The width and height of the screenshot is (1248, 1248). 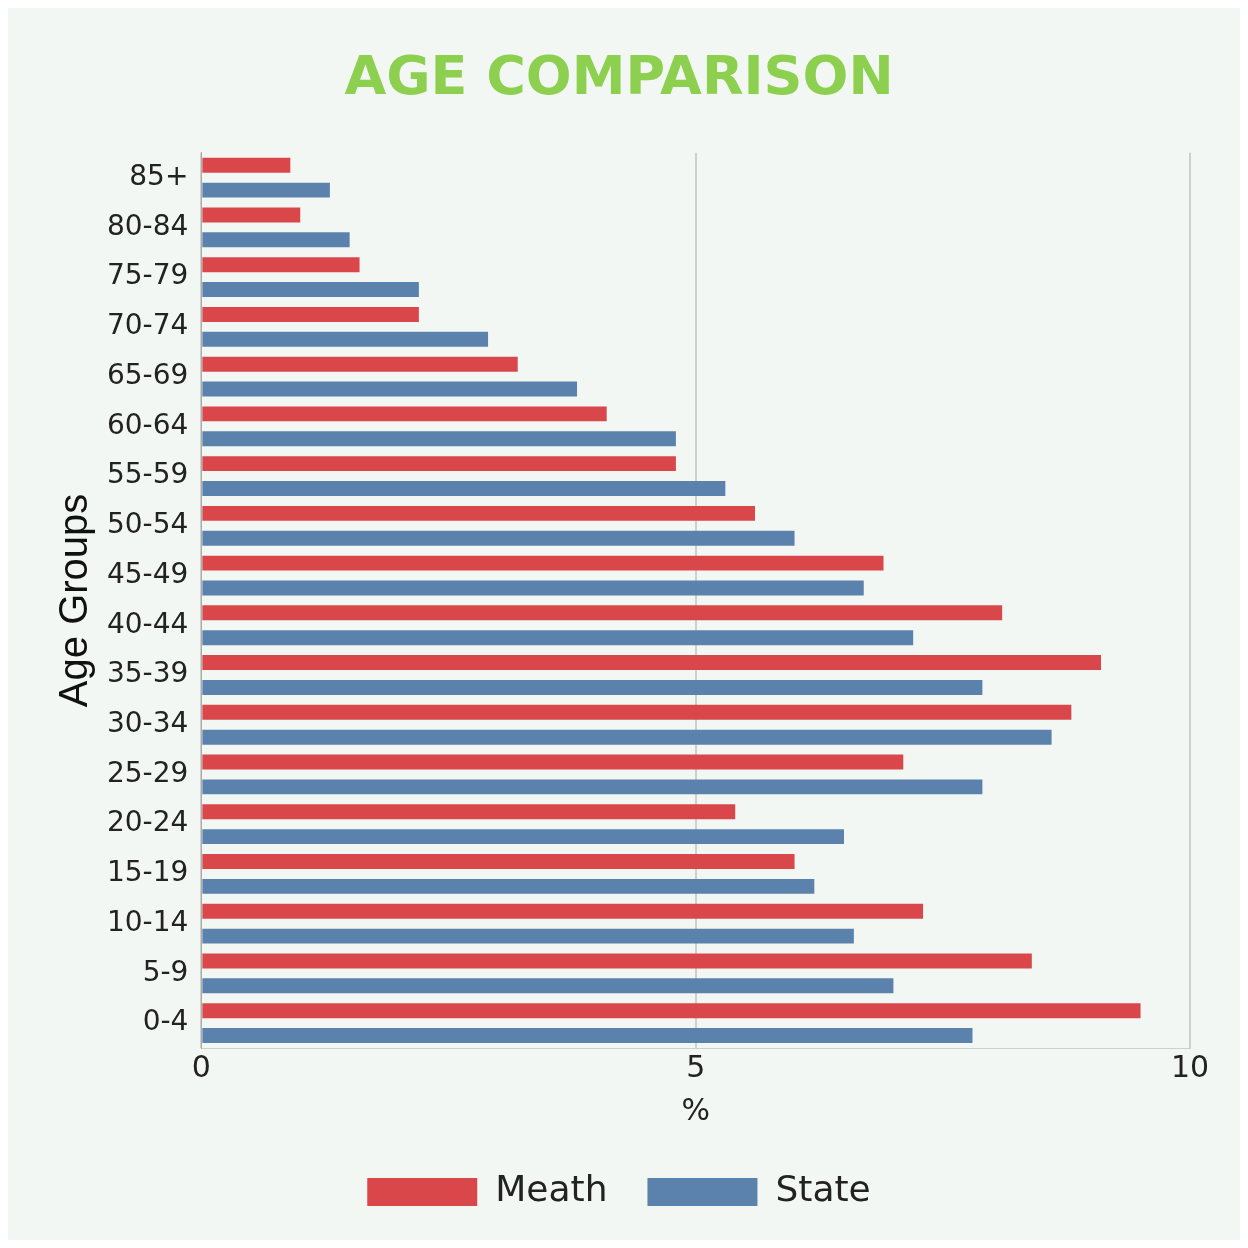 I want to click on x-tick-label: 0, so click(x=201, y=1066).